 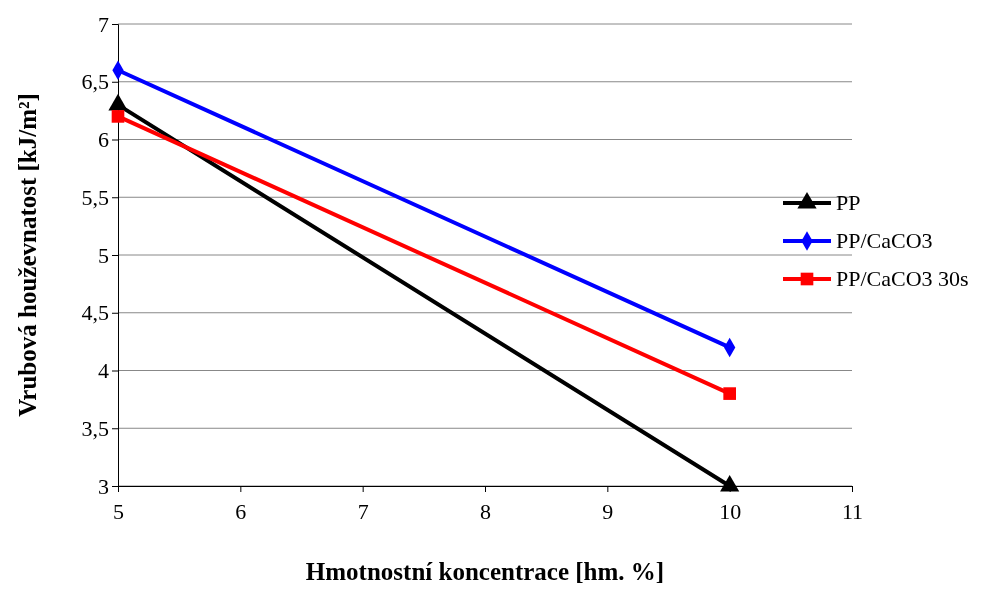 What do you see at coordinates (241, 512) in the screenshot?
I see `x-tick-label: 6` at bounding box center [241, 512].